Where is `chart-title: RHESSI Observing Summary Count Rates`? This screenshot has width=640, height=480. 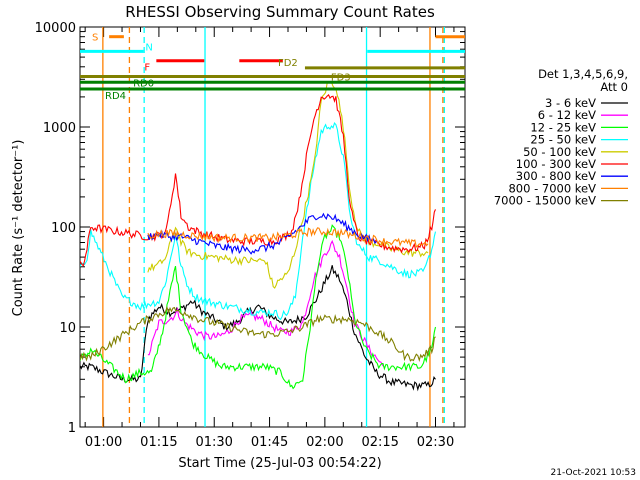
chart-title: RHESSI Observing Summary Count Rates is located at coordinates (280, 12).